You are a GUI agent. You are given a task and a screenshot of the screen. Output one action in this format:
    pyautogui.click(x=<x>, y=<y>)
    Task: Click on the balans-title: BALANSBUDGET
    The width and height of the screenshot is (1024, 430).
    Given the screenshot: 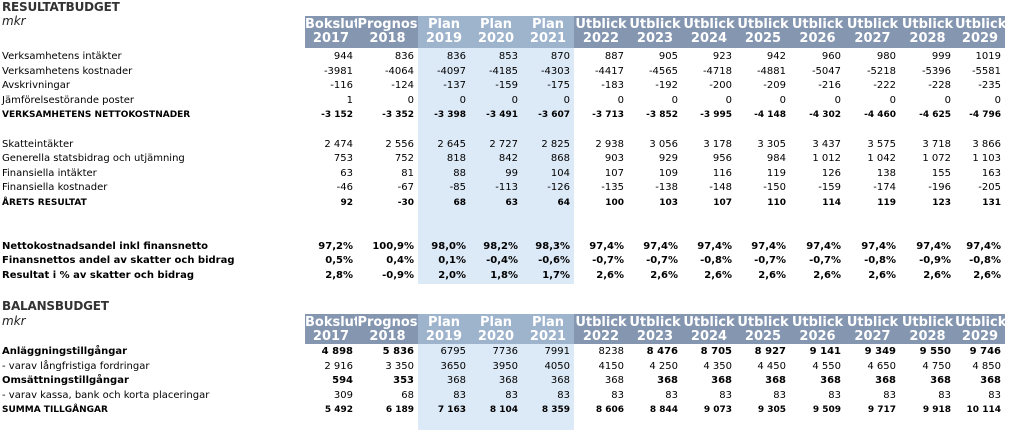 What is the action you would take?
    pyautogui.click(x=55, y=306)
    